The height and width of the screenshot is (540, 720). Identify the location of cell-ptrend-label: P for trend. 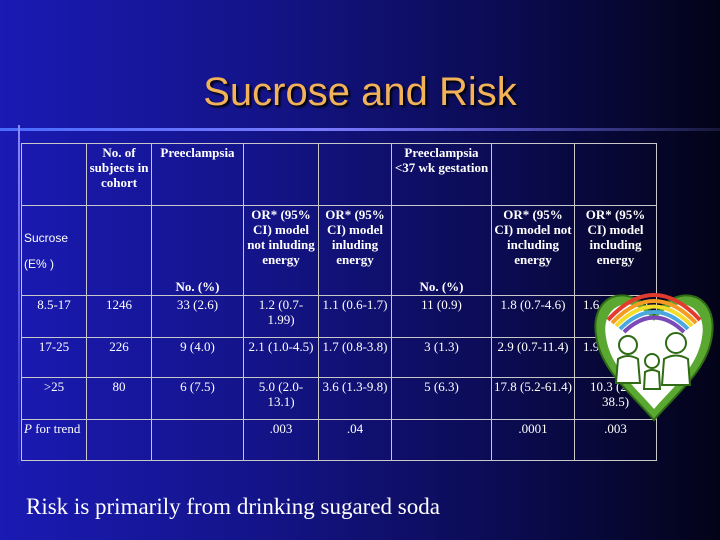
(54, 440).